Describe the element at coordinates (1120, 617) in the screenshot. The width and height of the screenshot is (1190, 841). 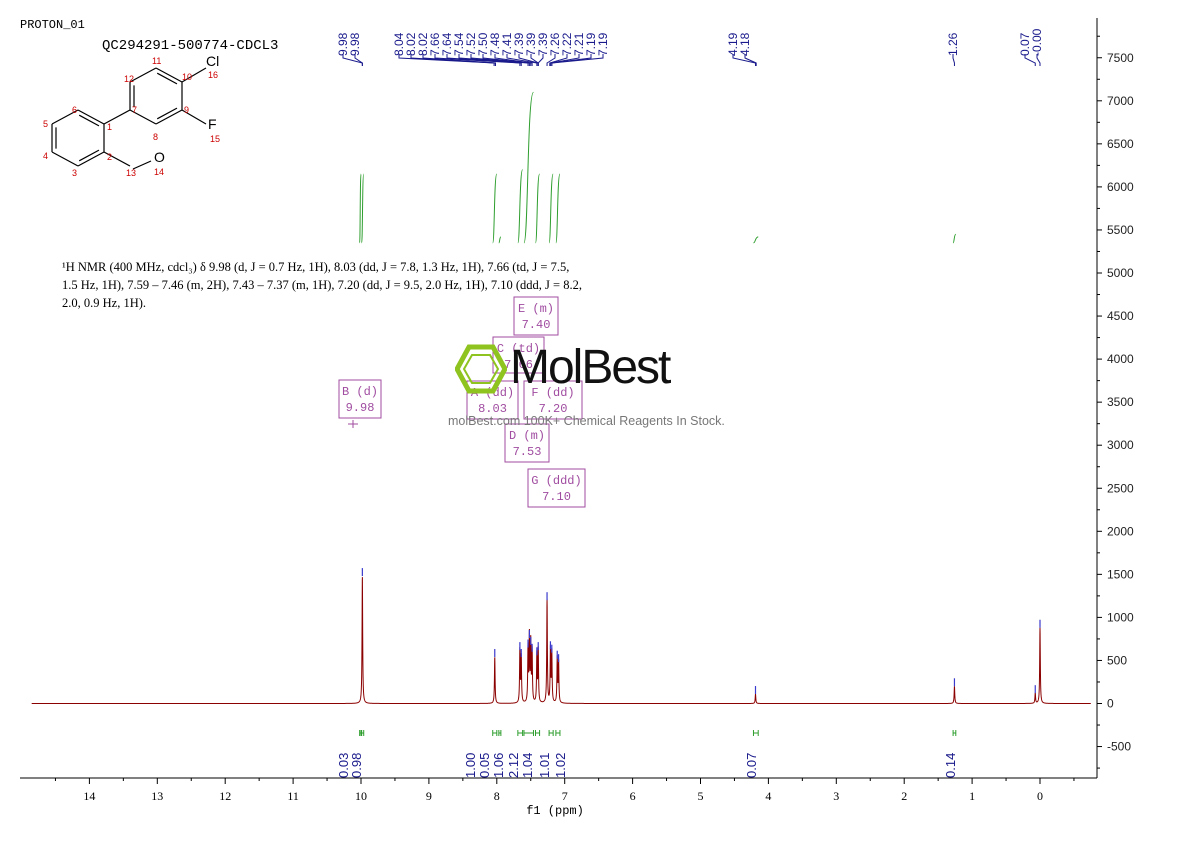
I see `y-tick-label: 1000` at that location.